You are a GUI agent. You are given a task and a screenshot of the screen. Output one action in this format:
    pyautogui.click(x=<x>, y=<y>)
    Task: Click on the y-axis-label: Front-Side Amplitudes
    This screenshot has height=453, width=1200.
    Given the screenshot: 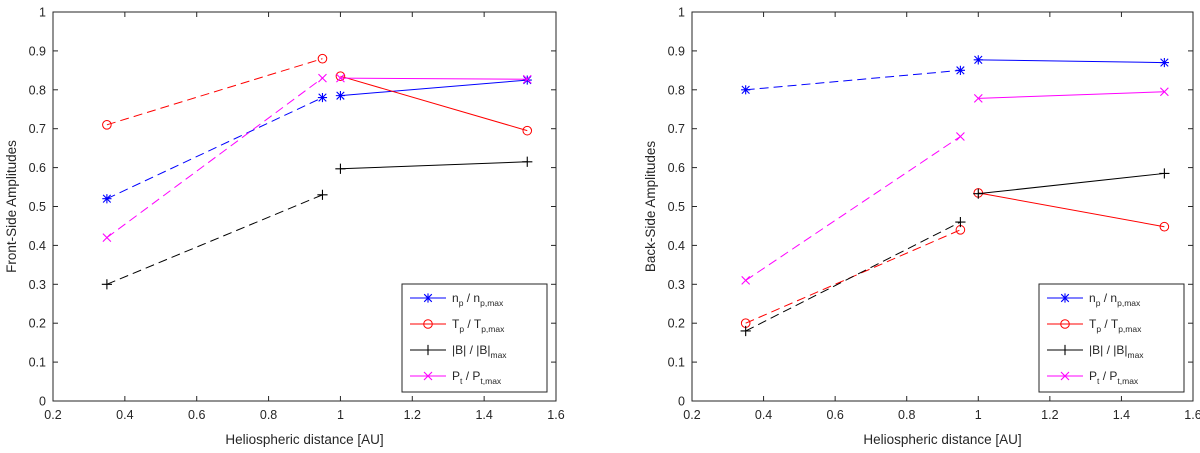 What is the action you would take?
    pyautogui.click(x=11, y=206)
    